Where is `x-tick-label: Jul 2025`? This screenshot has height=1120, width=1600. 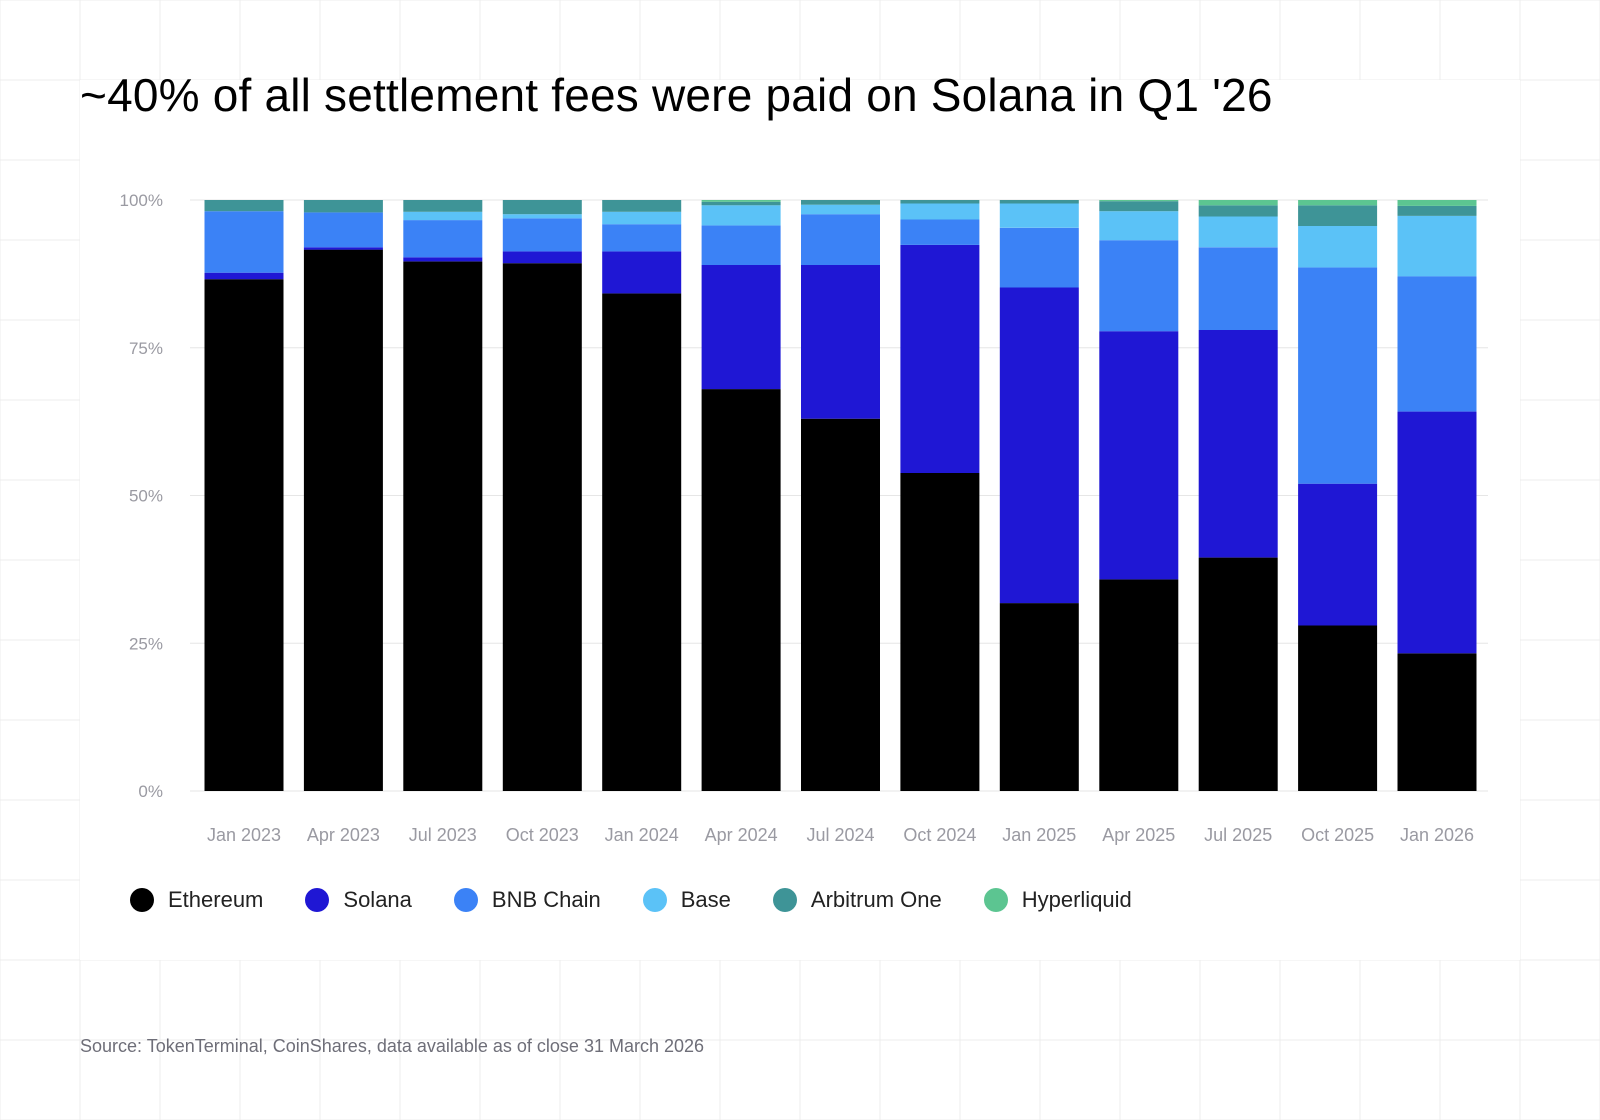
x-tick-label: Jul 2025 is located at coordinates (1238, 835).